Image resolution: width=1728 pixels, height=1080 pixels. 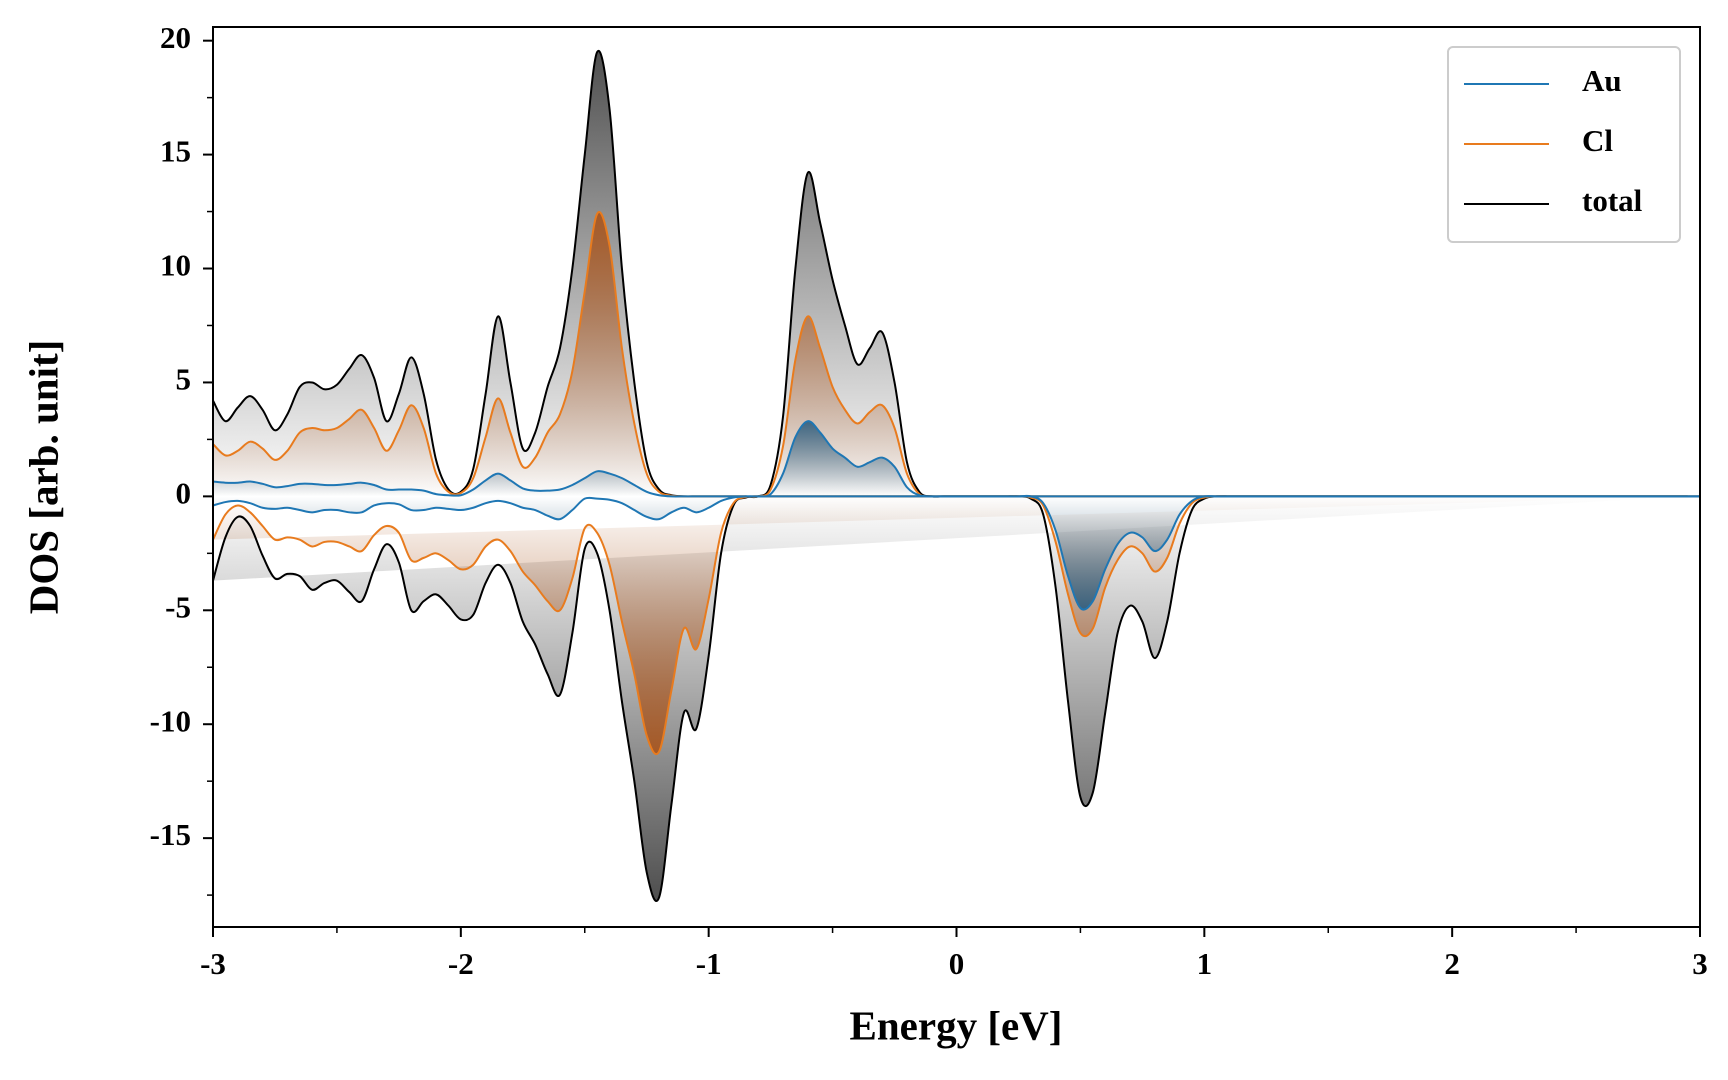 What do you see at coordinates (43, 477) in the screenshot?
I see `y-axis-label: DOS [arb. unit]` at bounding box center [43, 477].